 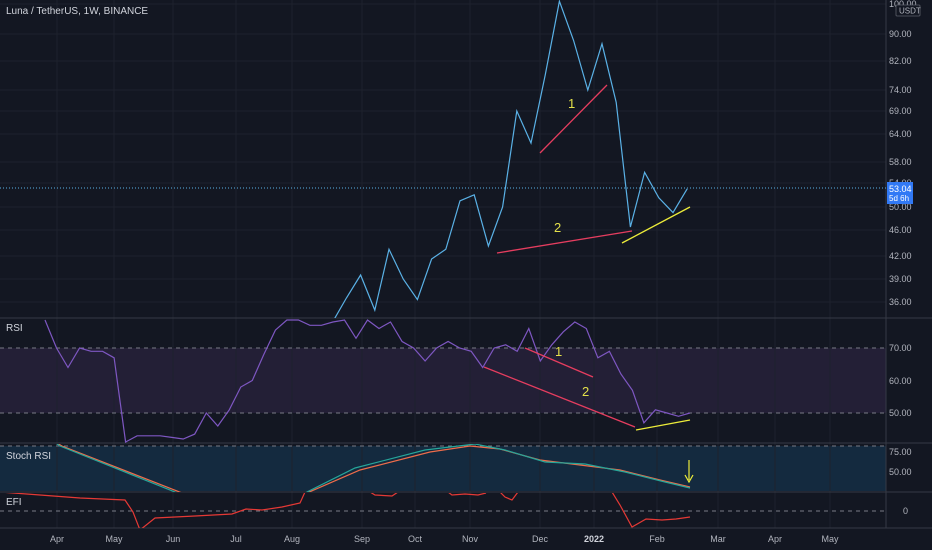 What do you see at coordinates (900, 111) in the screenshot?
I see `price-tick-label: 69.00` at bounding box center [900, 111].